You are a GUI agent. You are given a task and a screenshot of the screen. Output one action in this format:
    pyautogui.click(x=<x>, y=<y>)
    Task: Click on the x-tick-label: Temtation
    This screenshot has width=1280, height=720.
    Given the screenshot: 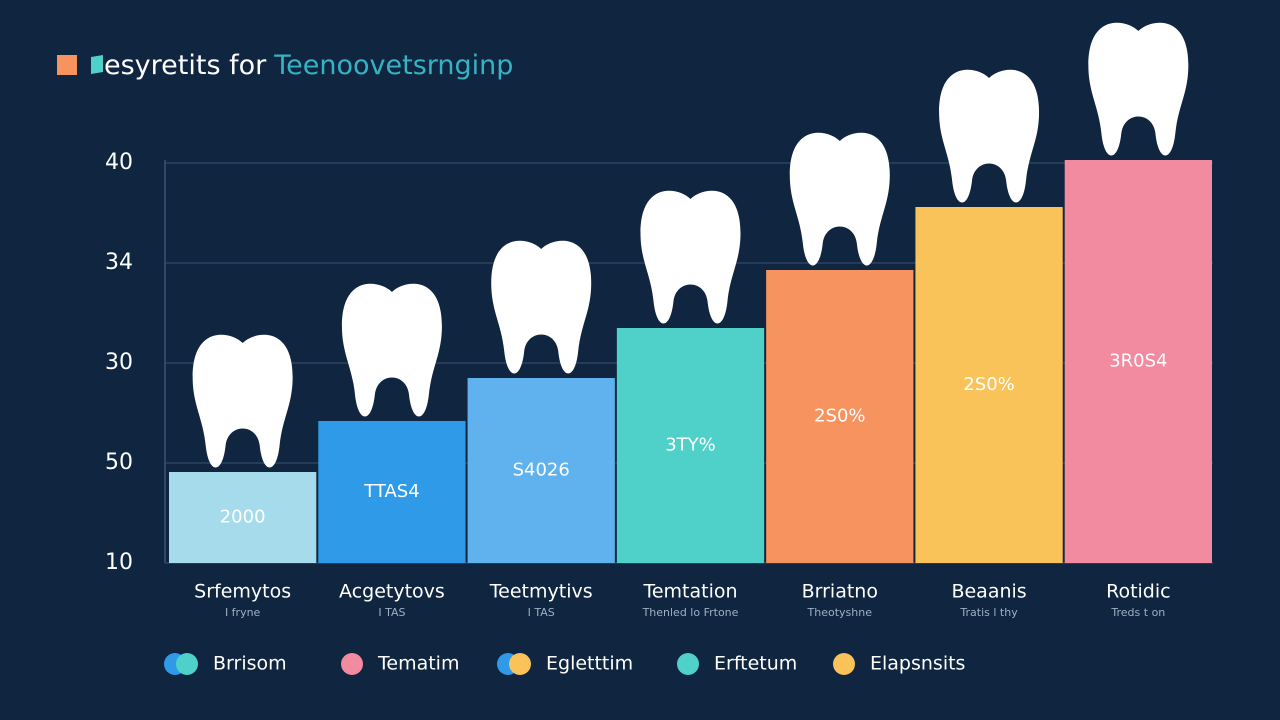 What is the action you would take?
    pyautogui.click(x=689, y=592)
    